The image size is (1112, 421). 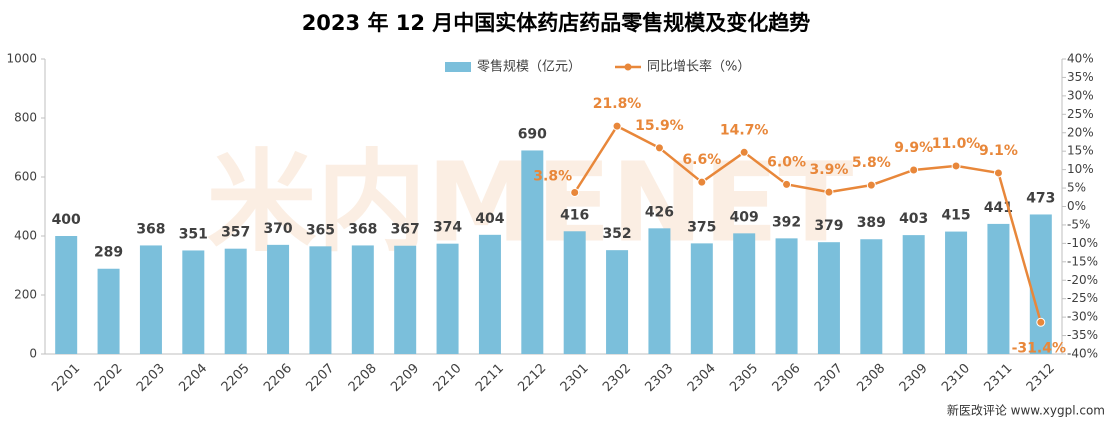 I want to click on line-value-label: 15.9%, so click(x=659, y=126).